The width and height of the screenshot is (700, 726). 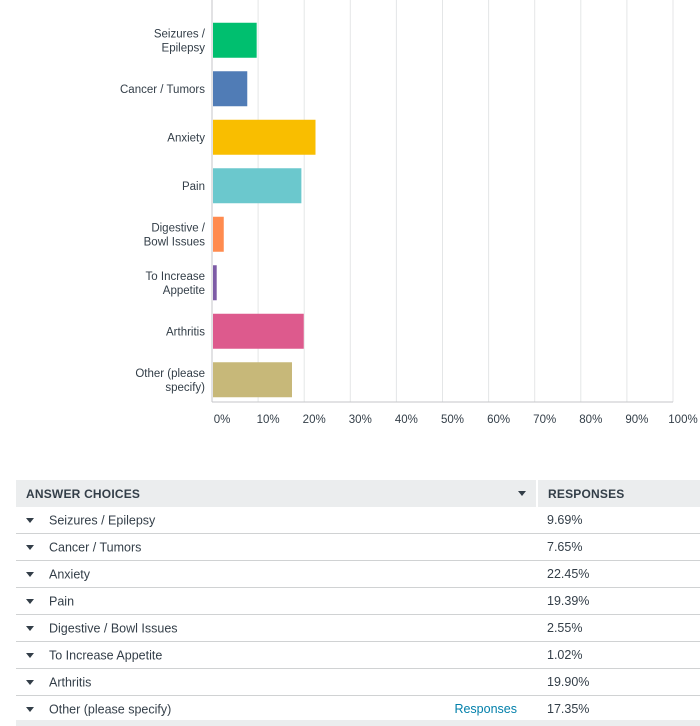 I want to click on x-tick-label: 40%, so click(x=406, y=420).